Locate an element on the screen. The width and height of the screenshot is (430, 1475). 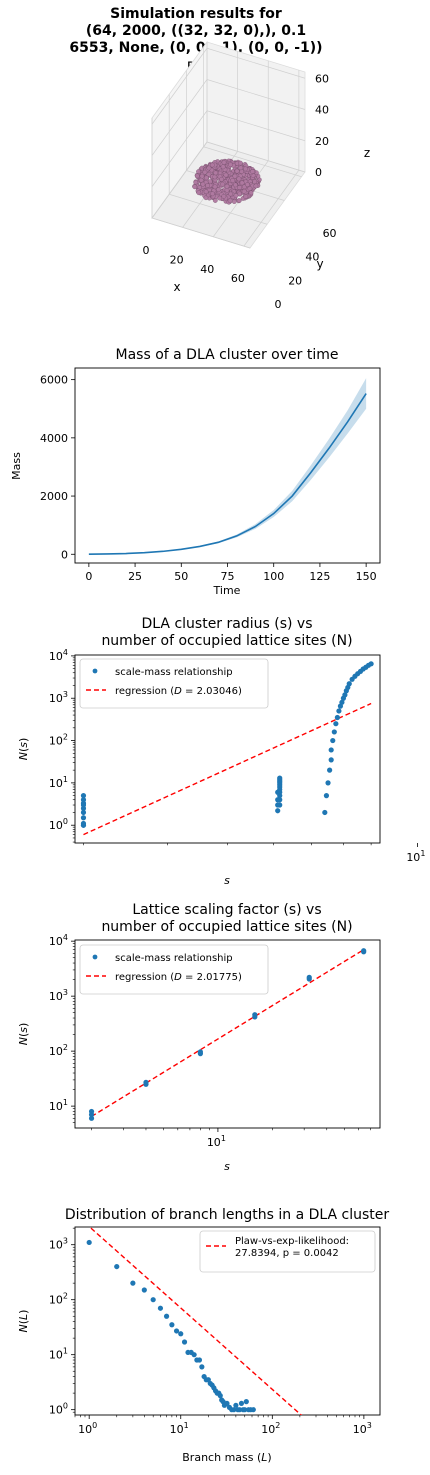
x-tick-label: 60 is located at coordinates (238, 278).